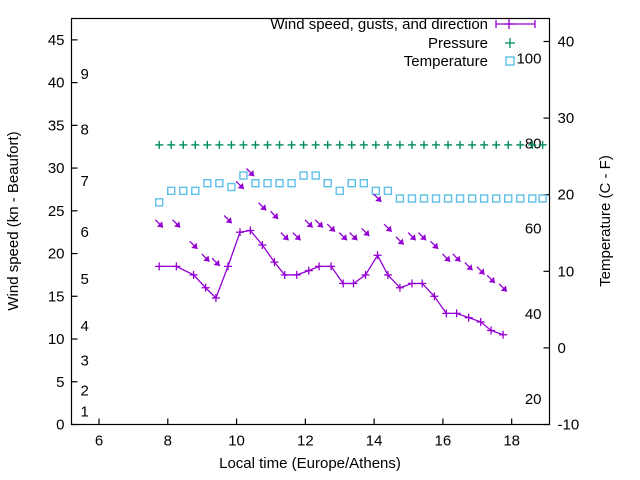 This screenshot has width=640, height=480. What do you see at coordinates (331, 282) in the screenshot?
I see `series-wind-speed` at bounding box center [331, 282].